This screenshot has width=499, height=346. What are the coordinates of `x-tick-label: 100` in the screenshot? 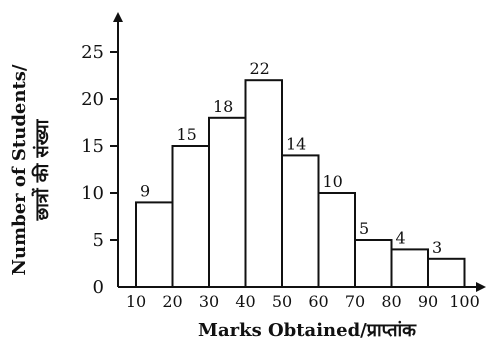 It's located at (464, 301).